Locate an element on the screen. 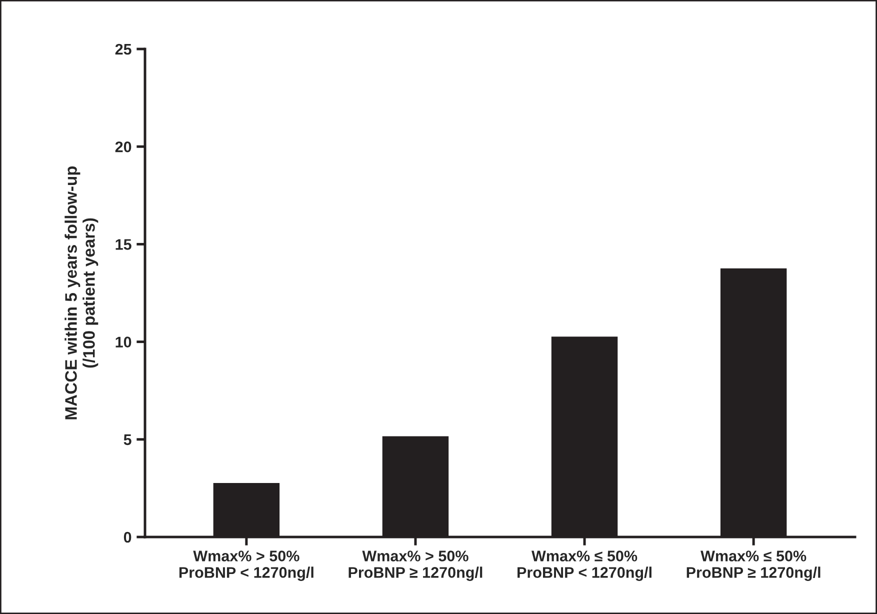  y-tick-label: 15 is located at coordinates (124, 244).